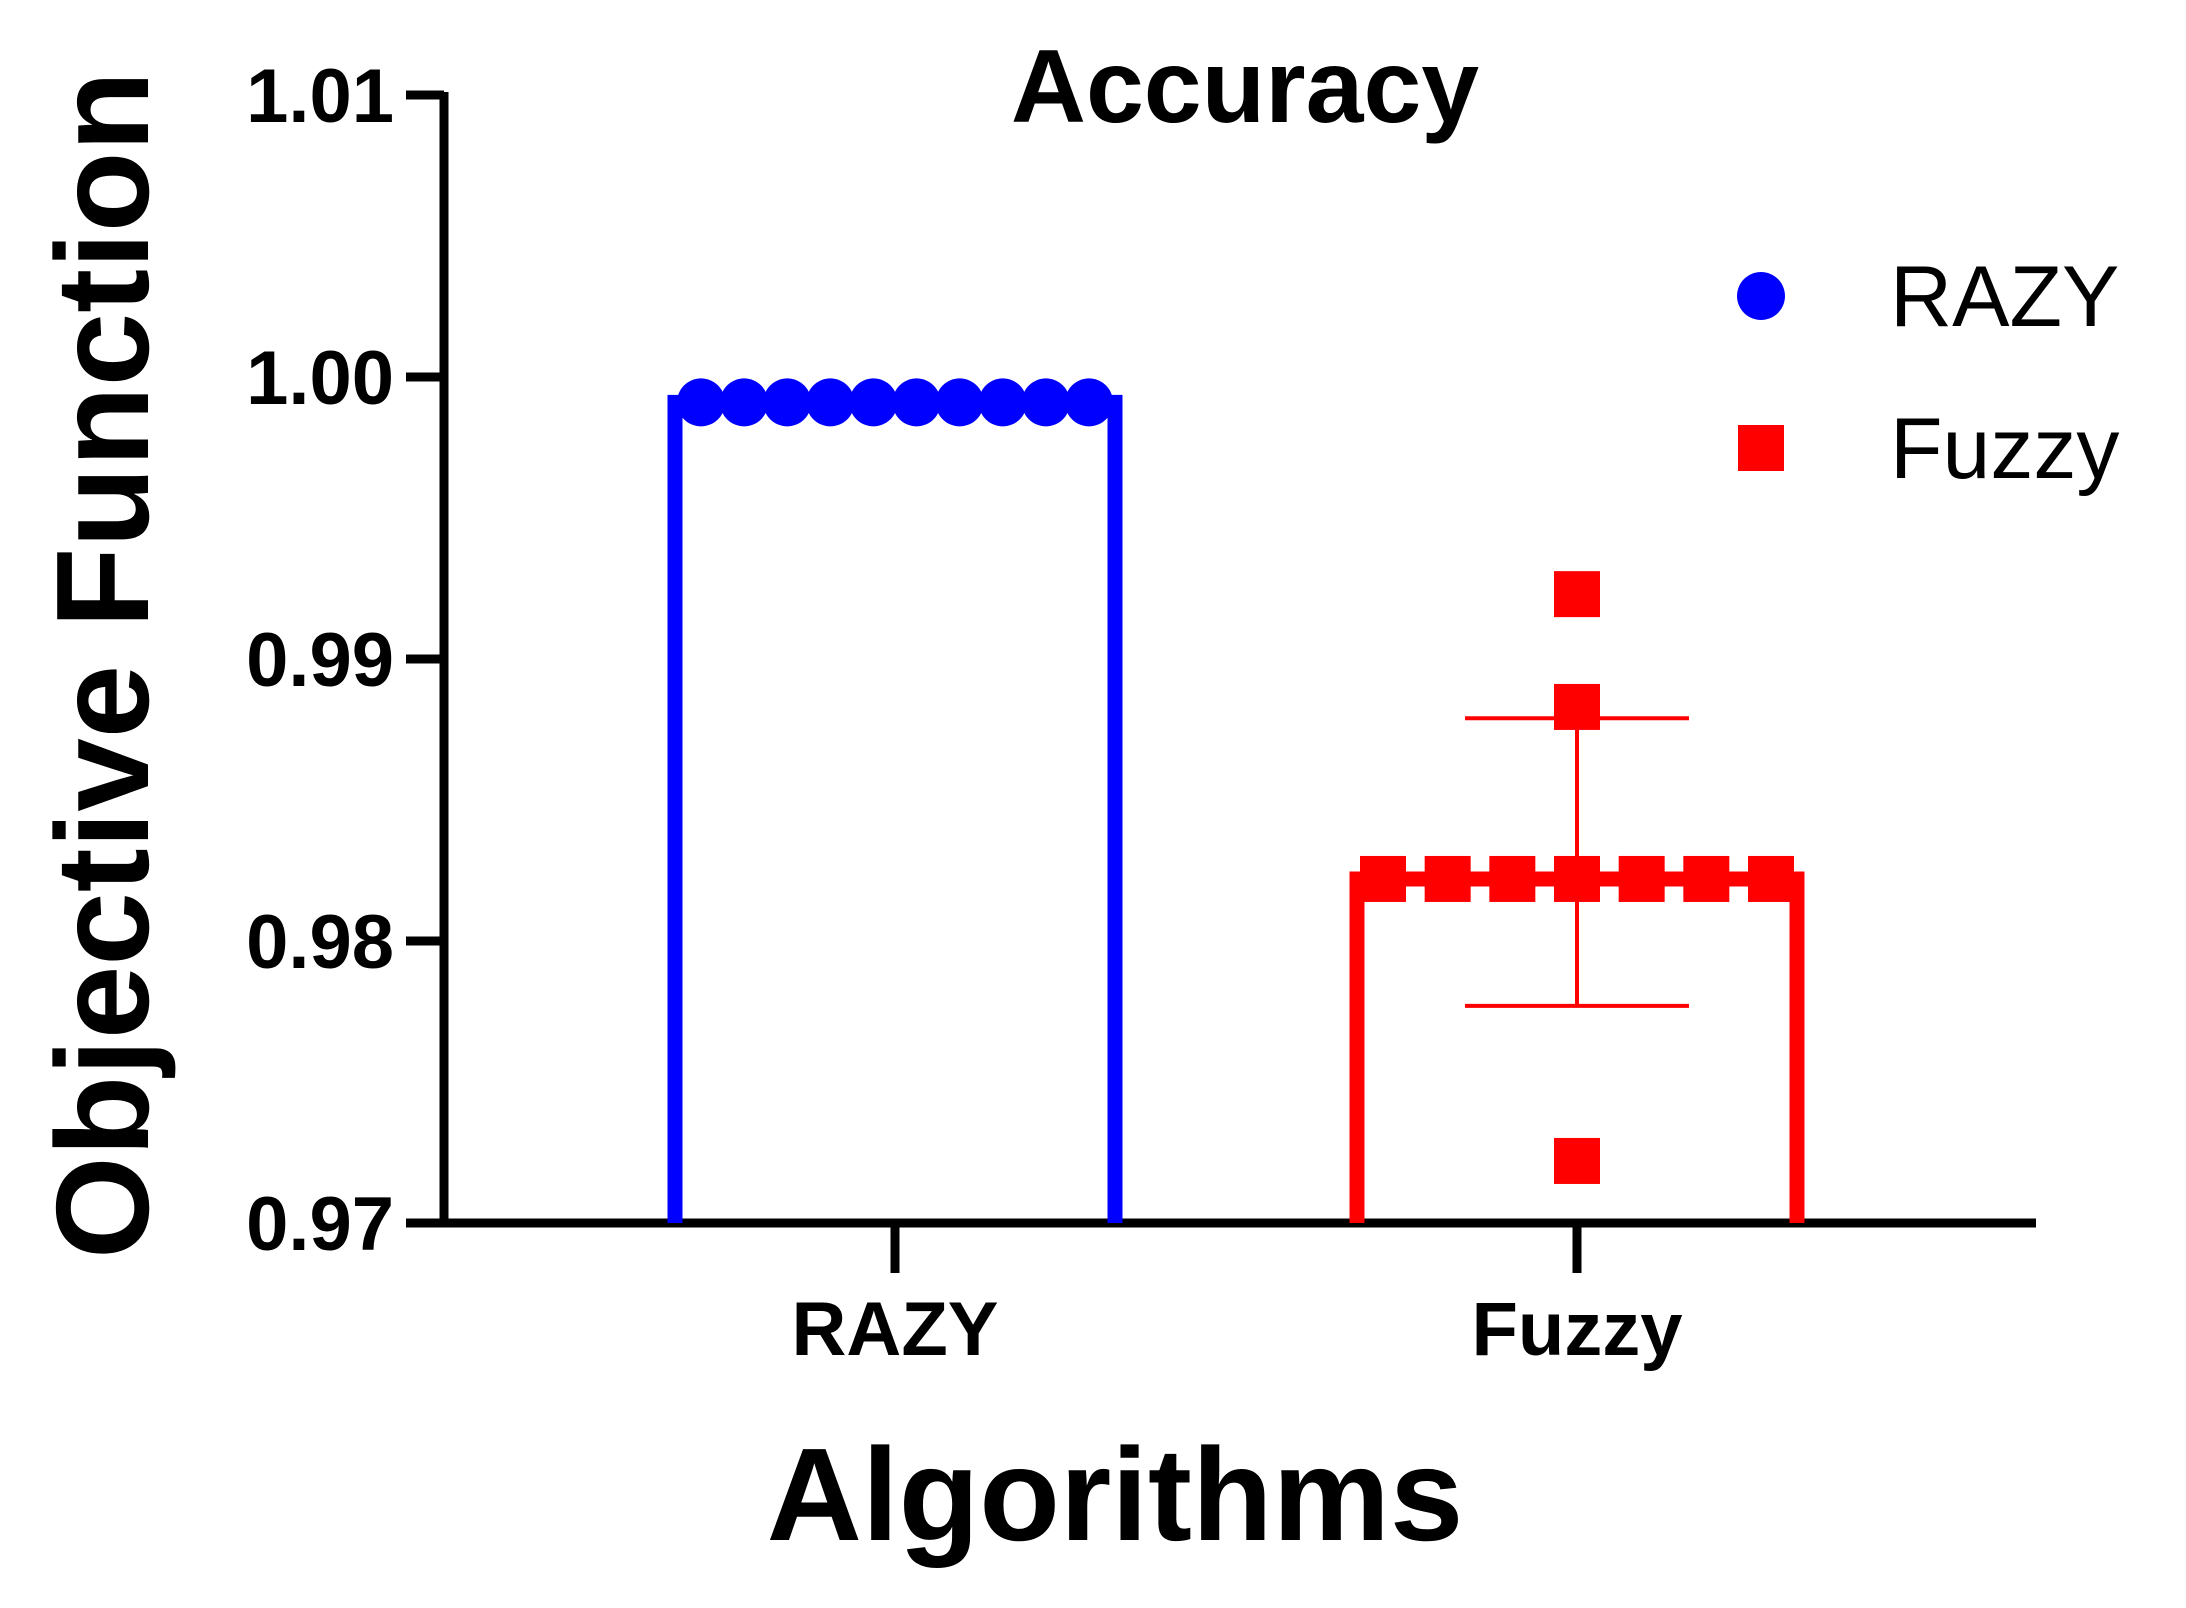 Image resolution: width=2186 pixels, height=1608 pixels. I want to click on x-axis-label: Algorithms, so click(1115, 1494).